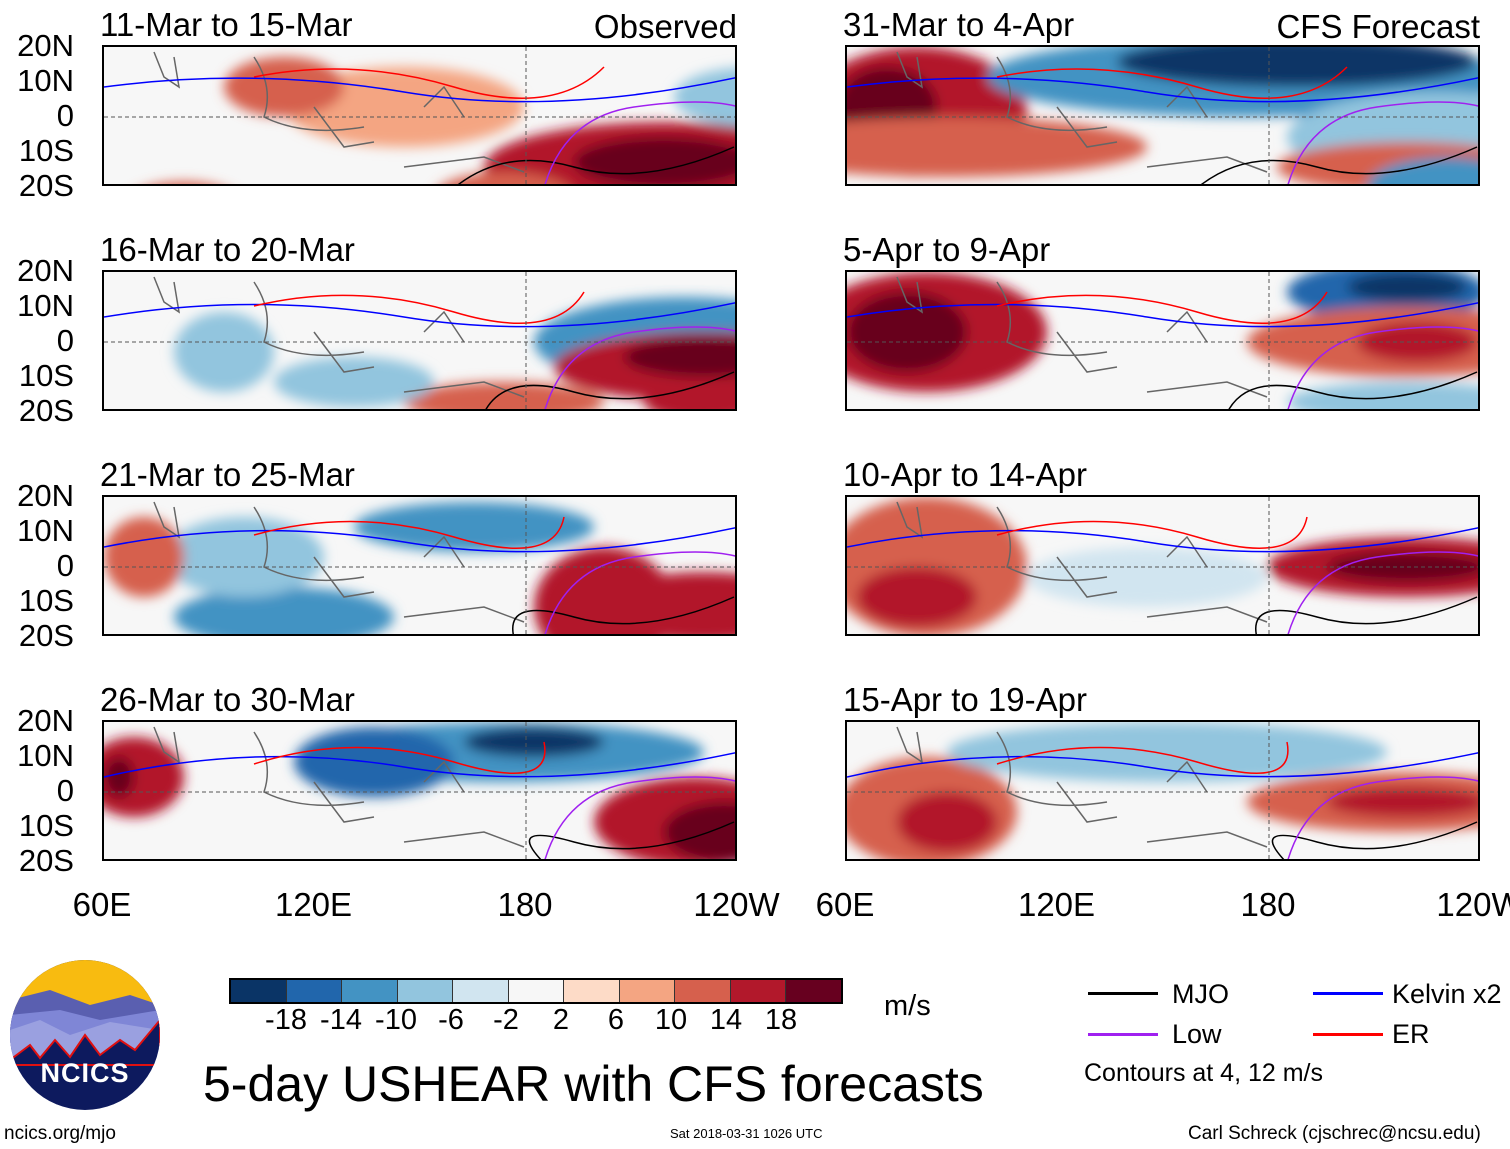 The image size is (1510, 1149). Describe the element at coordinates (226, 24) in the screenshot. I see `panel-title: 11-Mar to 15-Mar` at that location.